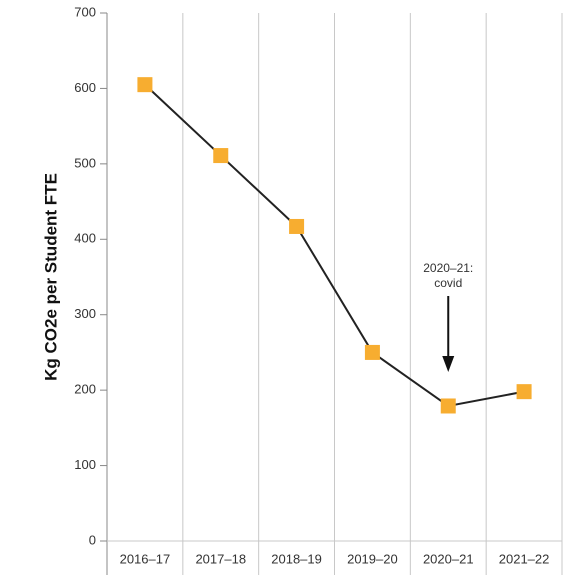 The width and height of the screenshot is (564, 575). What do you see at coordinates (50, 277) in the screenshot?
I see `y-axis-label: Kg CO2e per Student FTE` at bounding box center [50, 277].